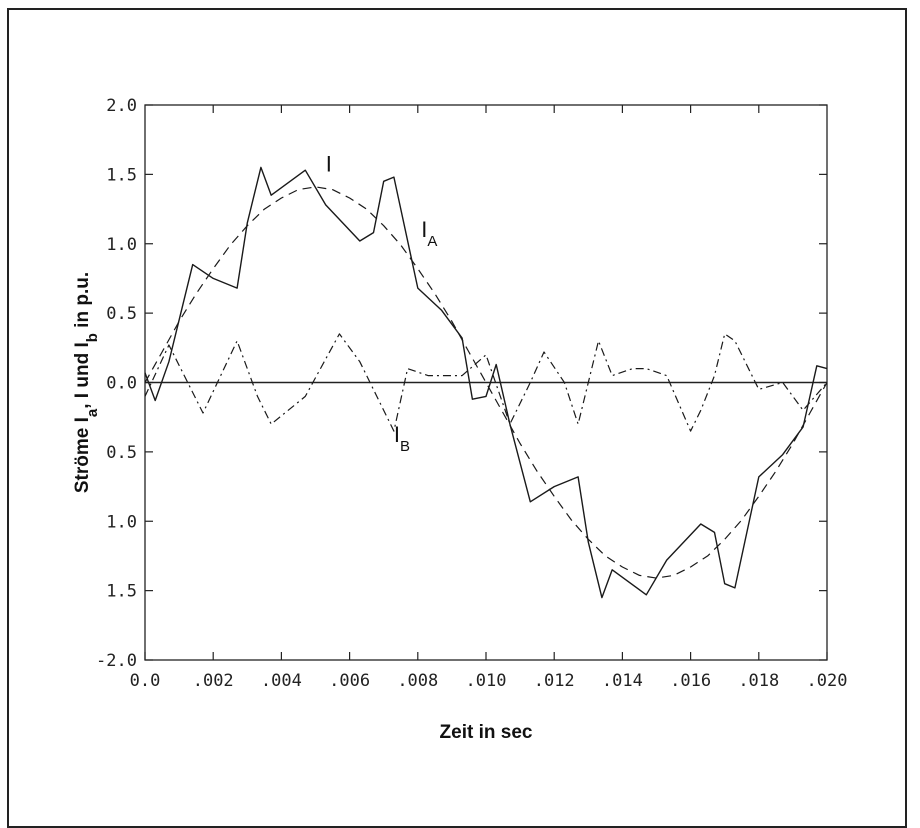 The image size is (920, 828). I want to click on x-tick-label: .004, so click(281, 681).